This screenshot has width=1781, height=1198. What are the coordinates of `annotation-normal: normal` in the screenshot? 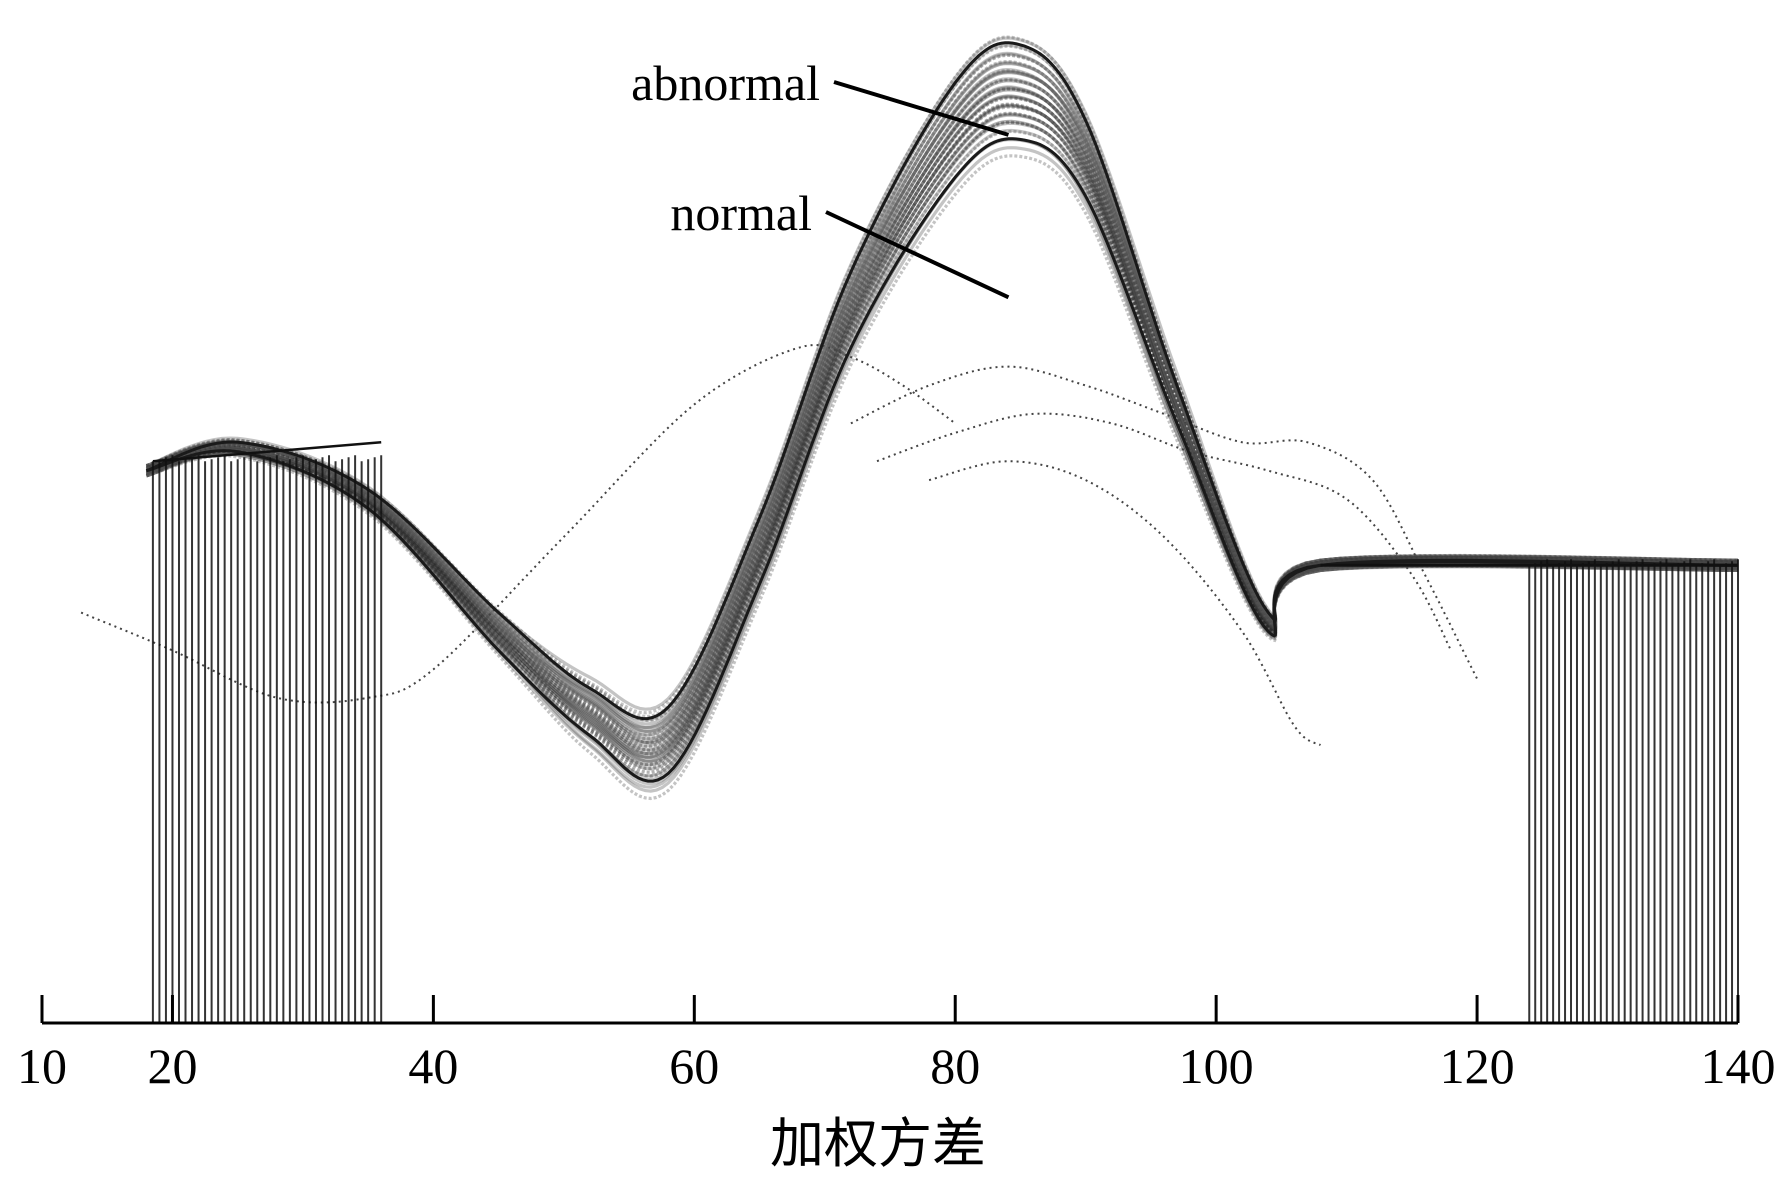 It's located at (741, 213).